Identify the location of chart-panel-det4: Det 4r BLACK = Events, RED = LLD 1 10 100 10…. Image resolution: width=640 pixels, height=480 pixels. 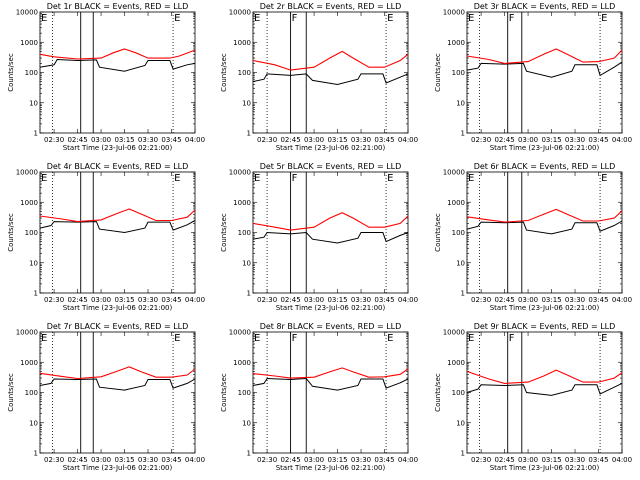
(106, 237).